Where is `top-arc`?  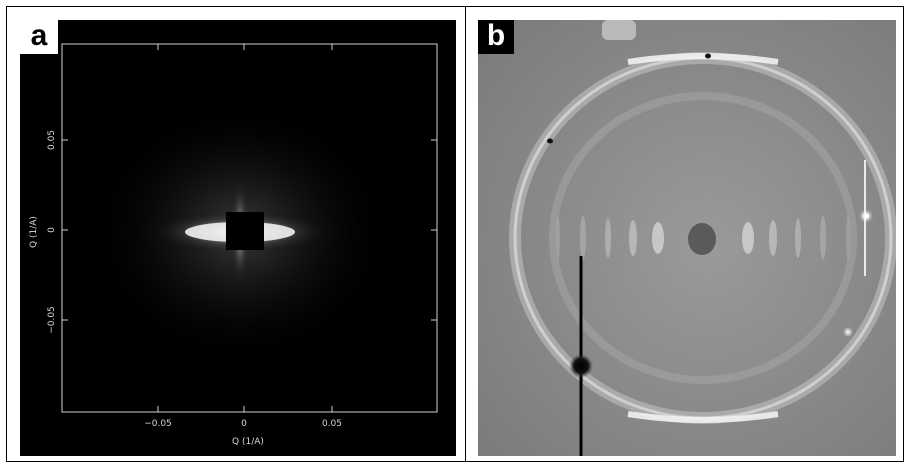
top-arc is located at coordinates (703, 59).